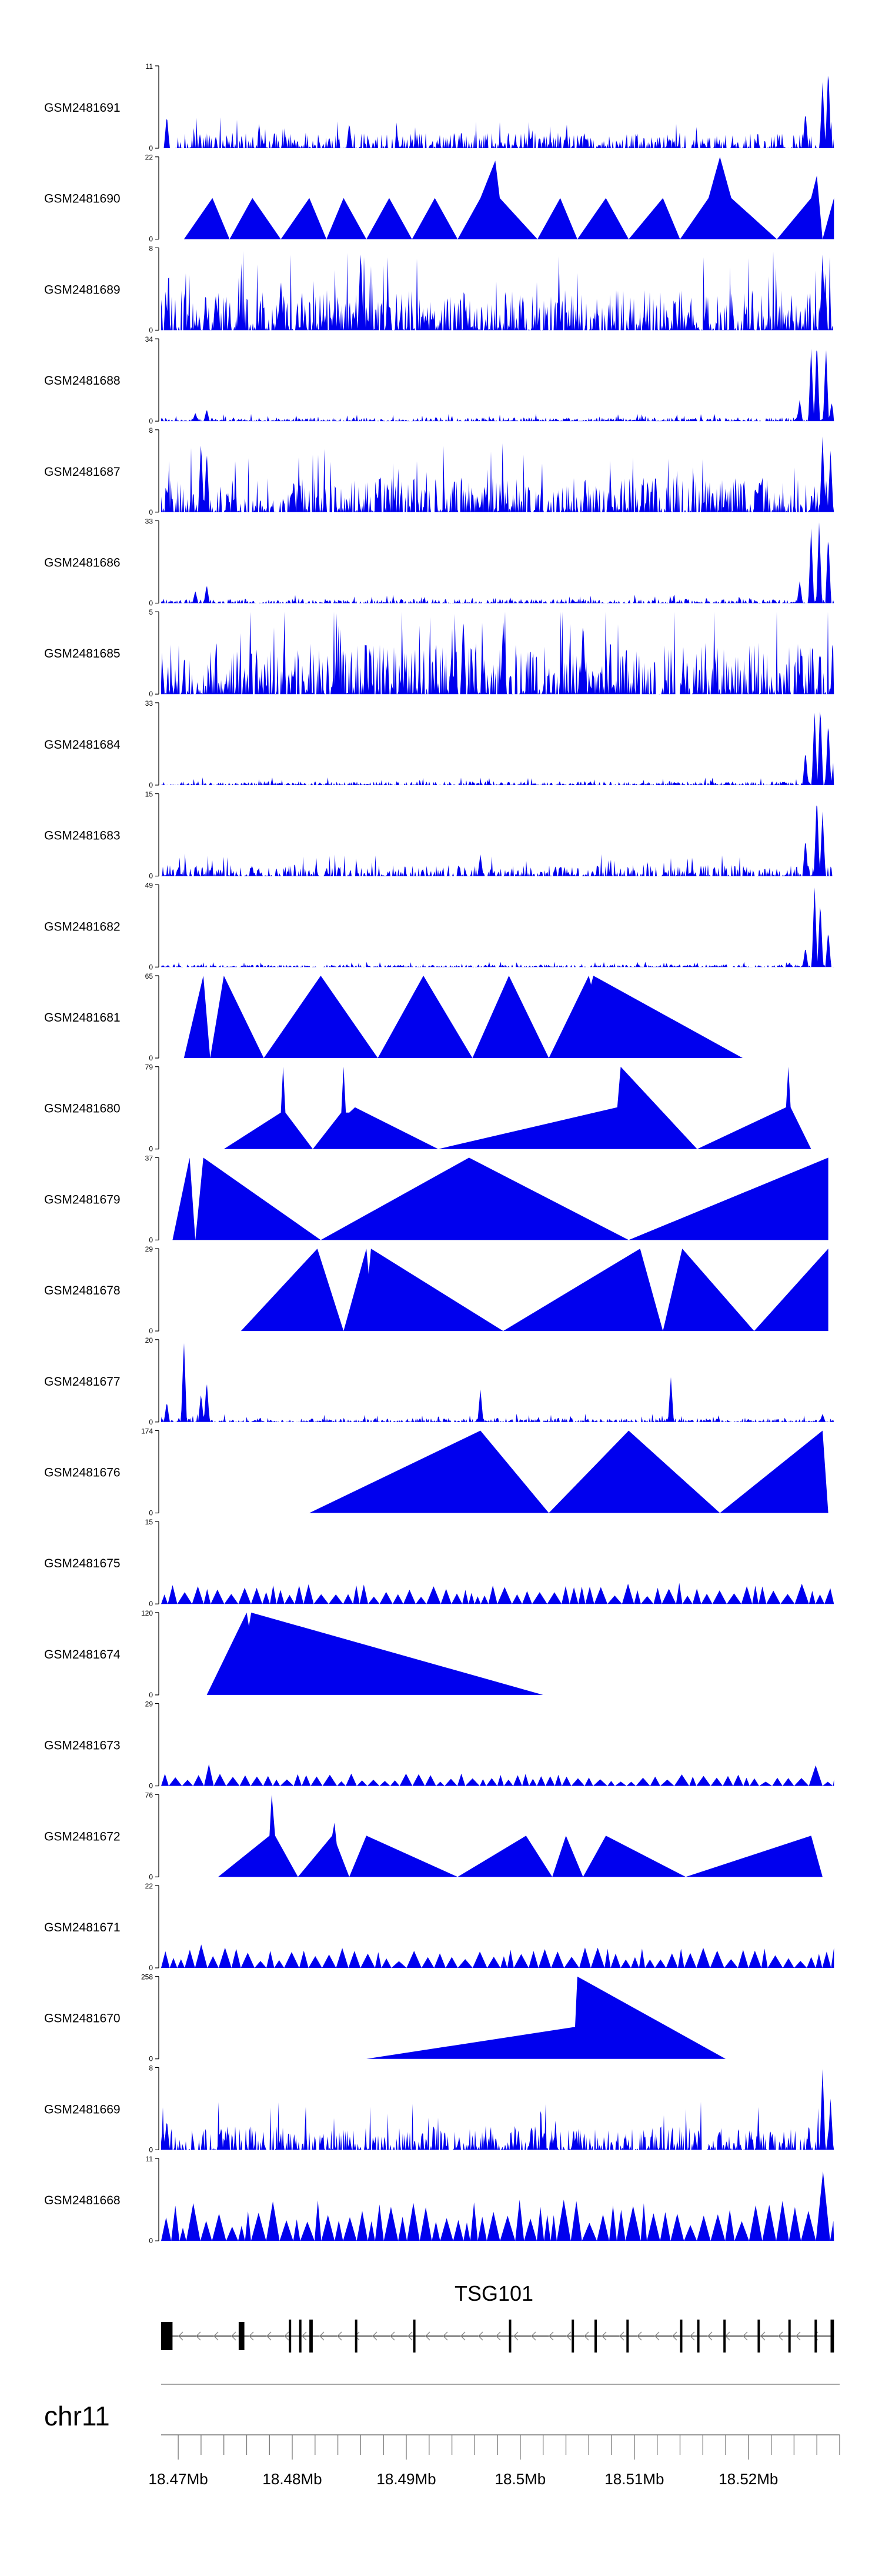 This screenshot has width=882, height=2576. Describe the element at coordinates (436, 1290) in the screenshot. I see `track-GSM2481678: GSM2481678 29 0` at that location.